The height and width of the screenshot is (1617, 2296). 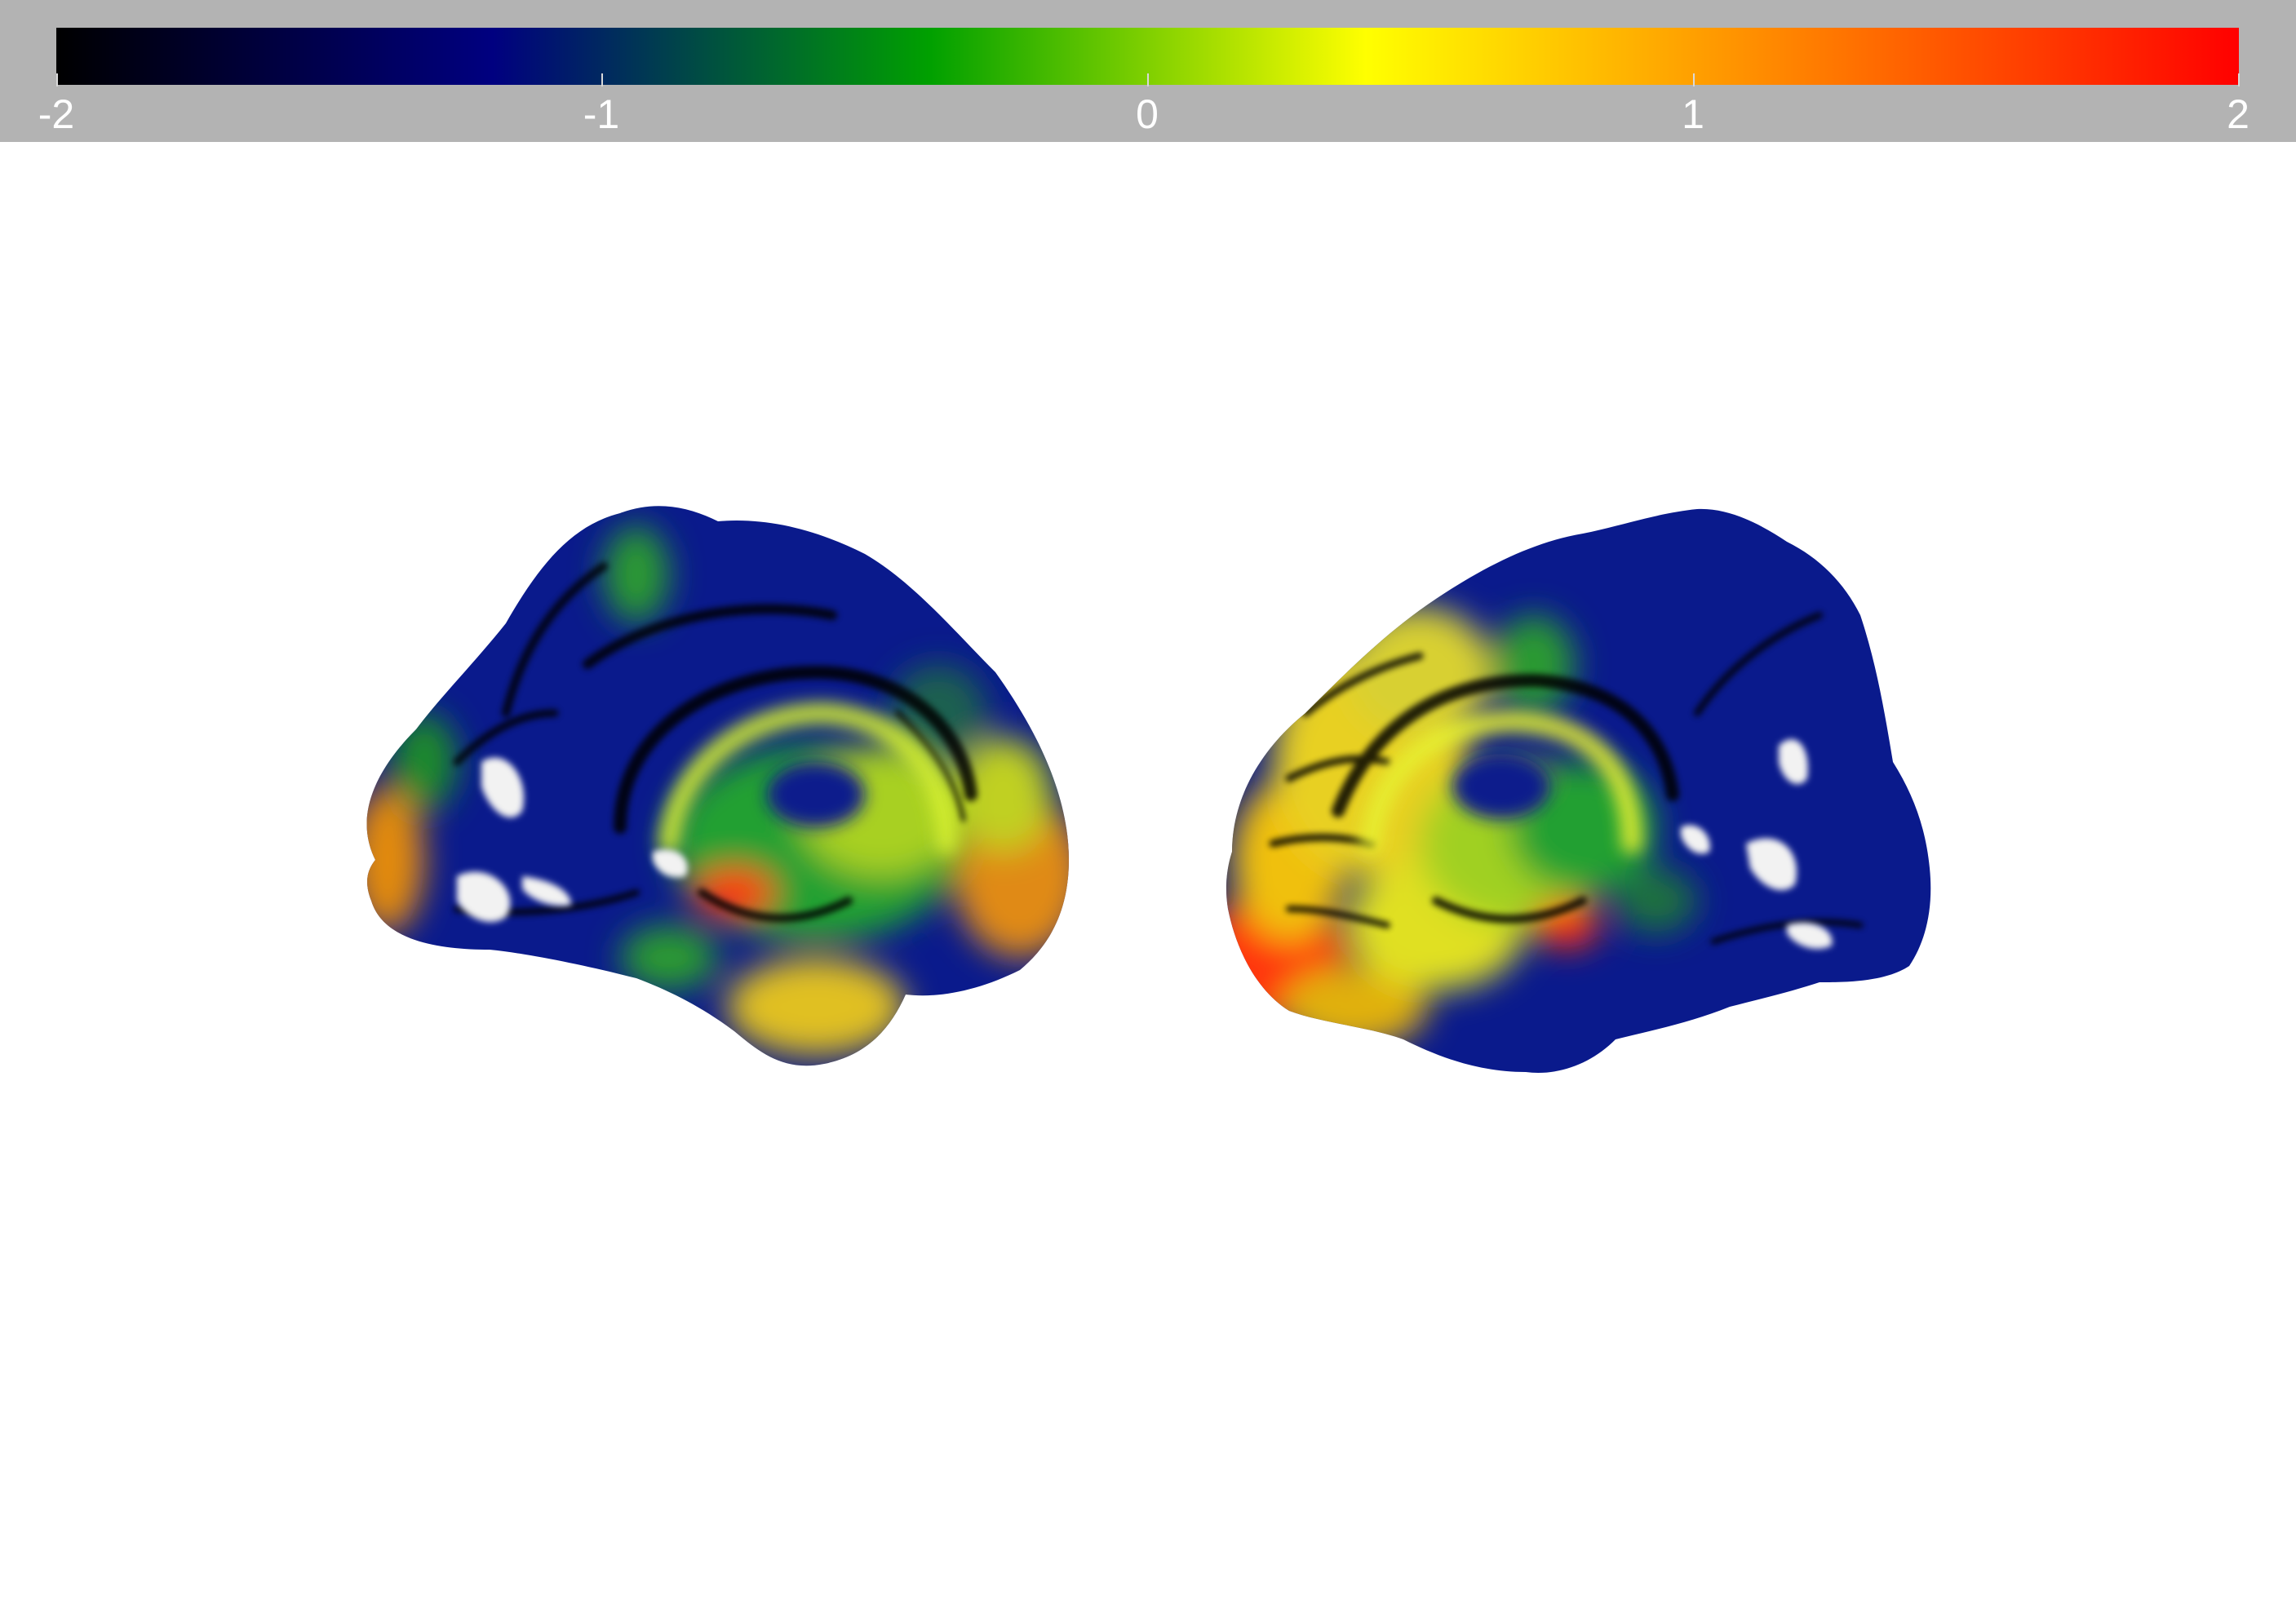 I want to click on tick-label: 0, so click(x=1147, y=114).